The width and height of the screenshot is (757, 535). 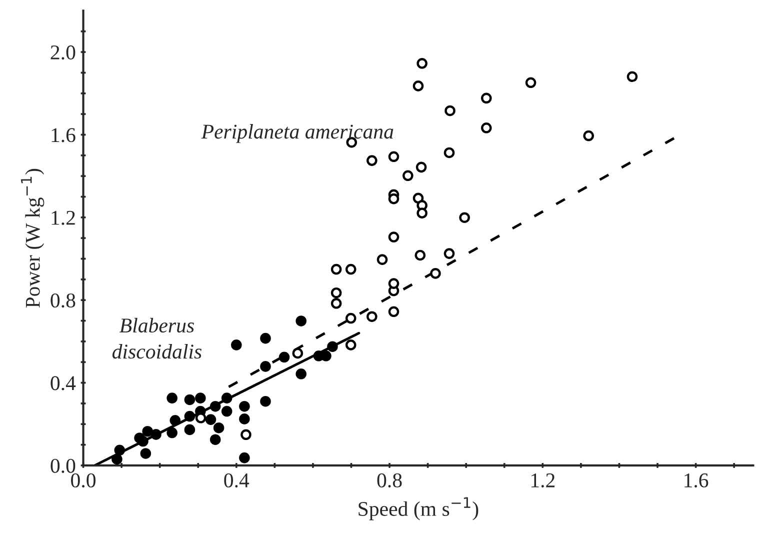 I want to click on x-tick-label: 0.0, so click(x=83, y=480).